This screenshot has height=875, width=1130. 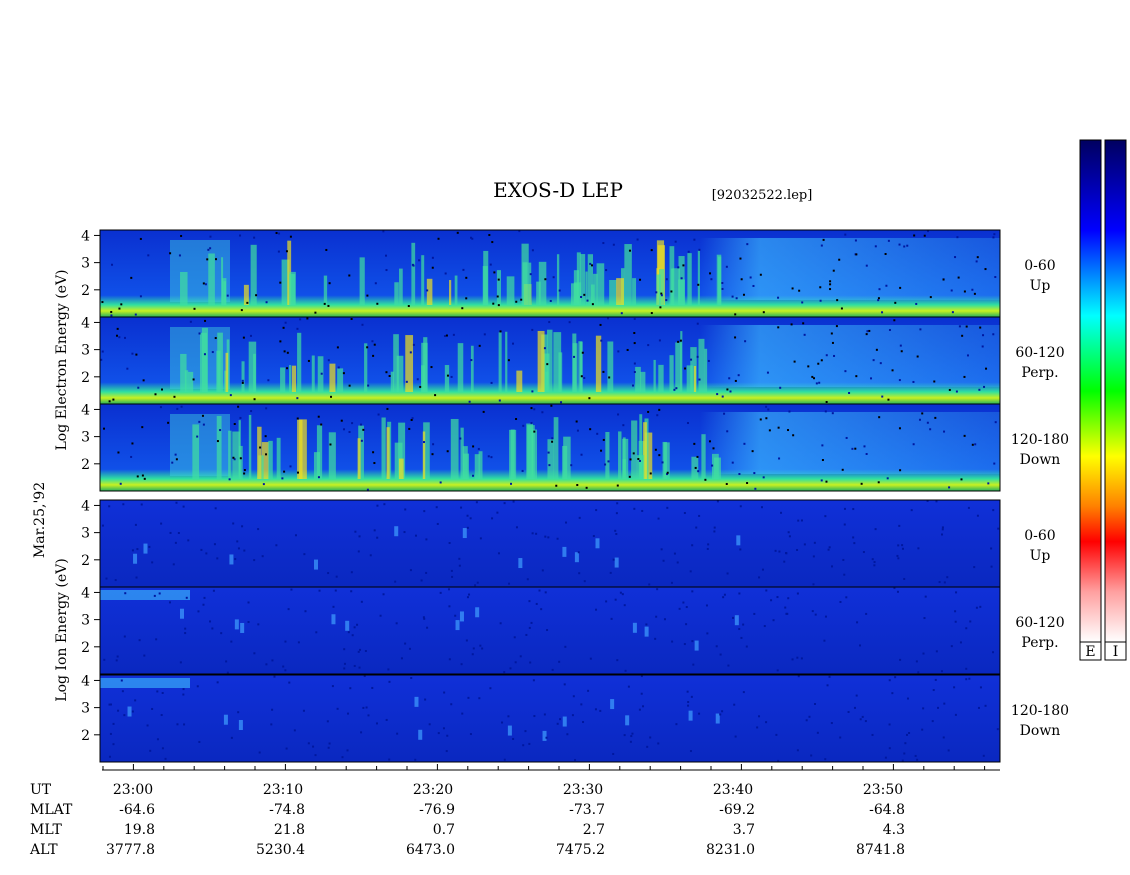 What do you see at coordinates (887, 810) in the screenshot?
I see `ephemeris-value: -64.8` at bounding box center [887, 810].